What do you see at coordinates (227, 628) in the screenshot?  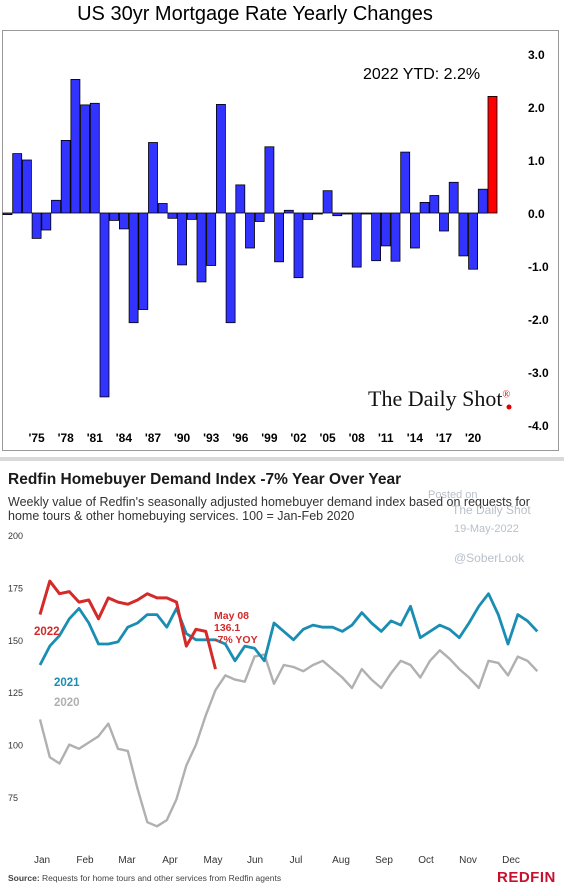 I see `callout-line: 136.1` at bounding box center [227, 628].